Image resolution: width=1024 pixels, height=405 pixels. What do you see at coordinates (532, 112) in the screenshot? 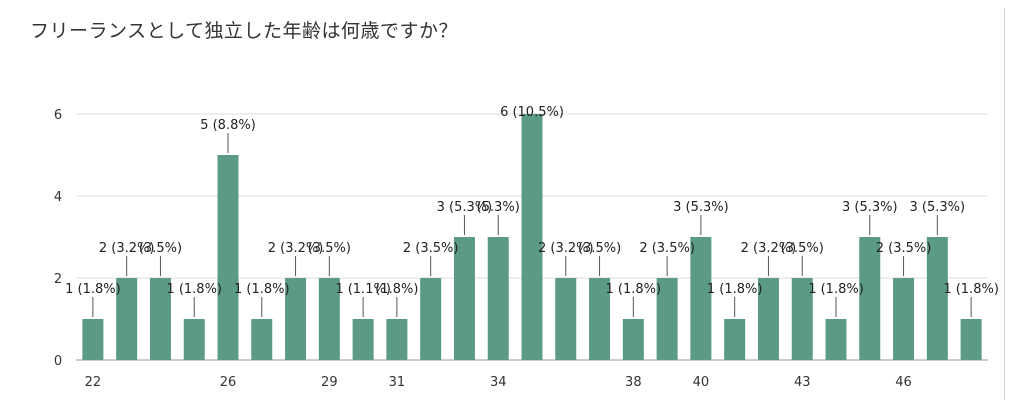
I see `data-label: 6 (10.5%)` at bounding box center [532, 112].